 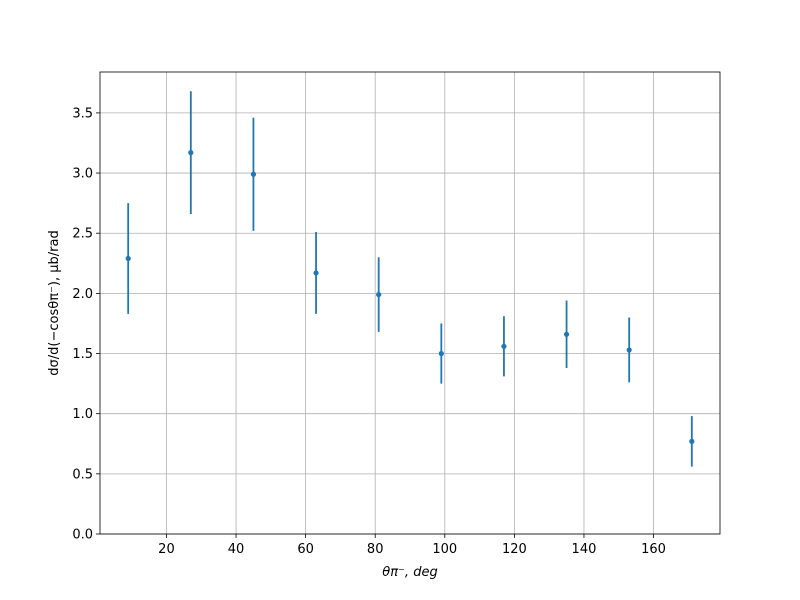 I want to click on y-tick-label: 1.0, so click(x=82, y=414).